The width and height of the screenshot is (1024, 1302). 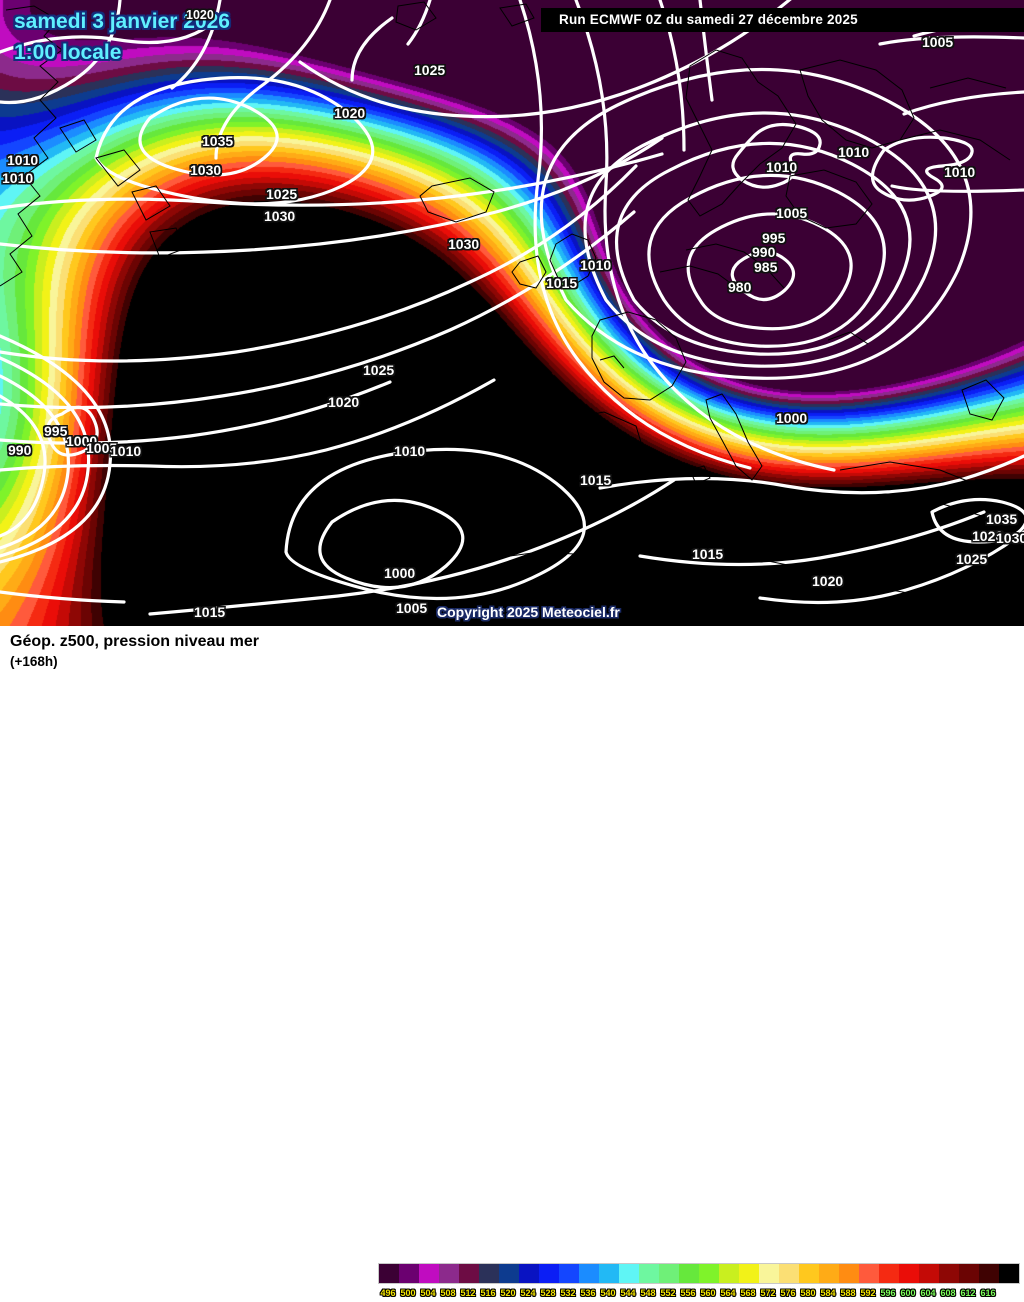 What do you see at coordinates (868, 1293) in the screenshot?
I see `colorbar-tick: 592` at bounding box center [868, 1293].